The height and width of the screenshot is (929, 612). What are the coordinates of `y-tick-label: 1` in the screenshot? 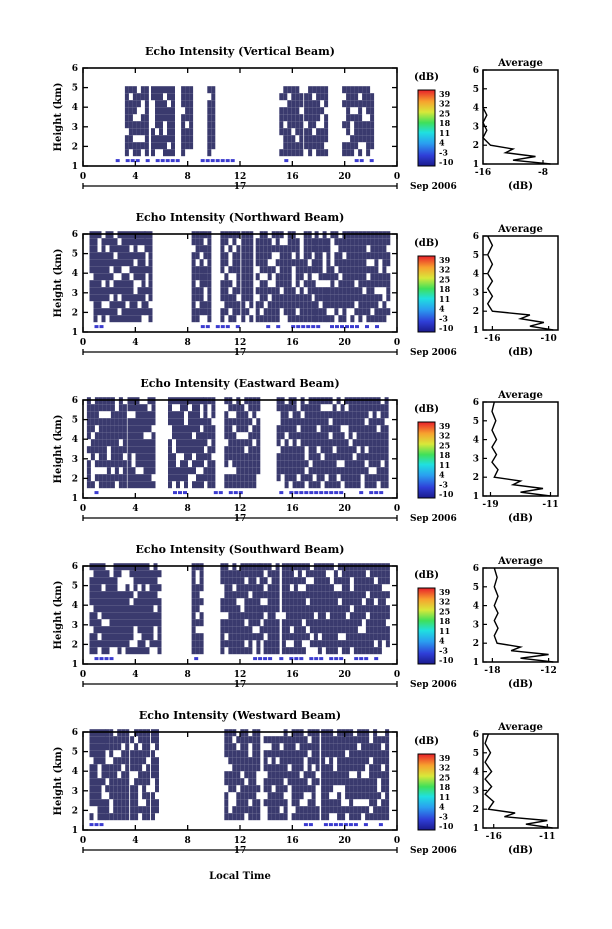 It's located at (75, 831).